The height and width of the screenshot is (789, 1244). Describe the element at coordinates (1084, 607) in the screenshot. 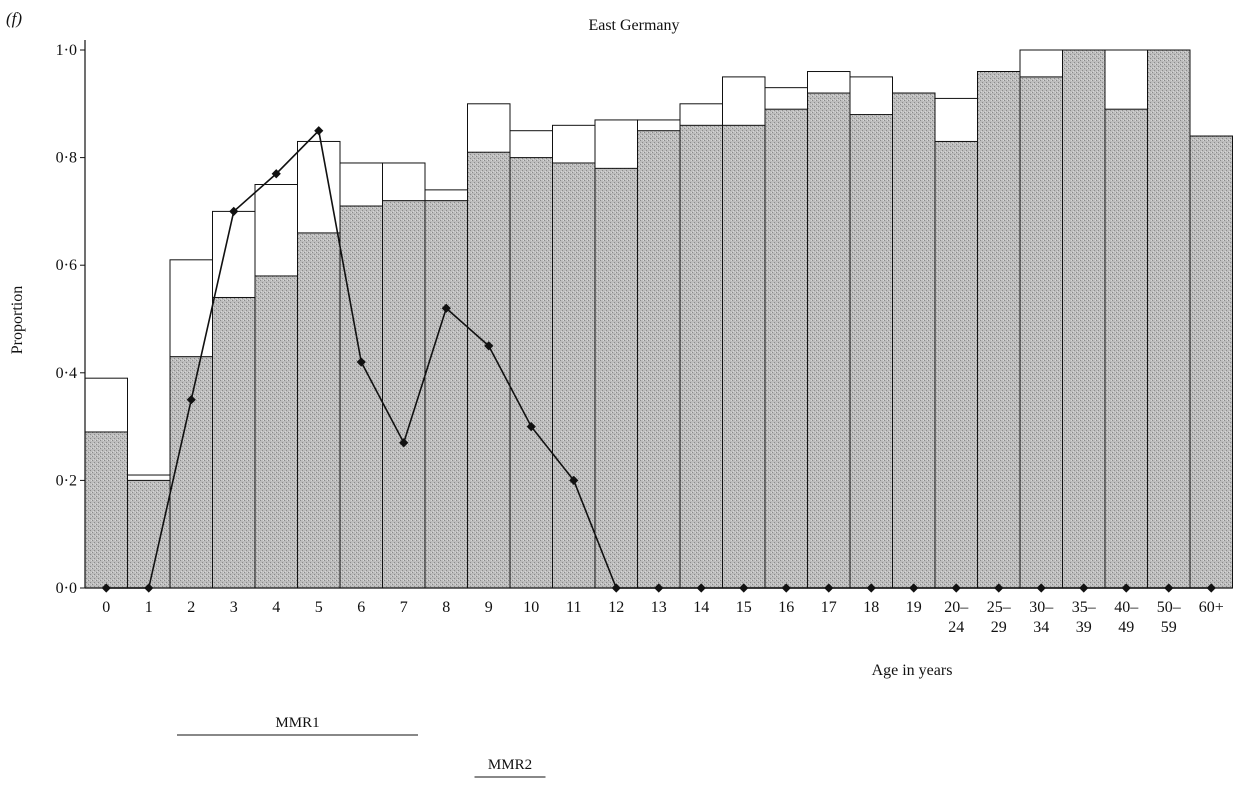

I see `x-tick-label: 35–` at that location.